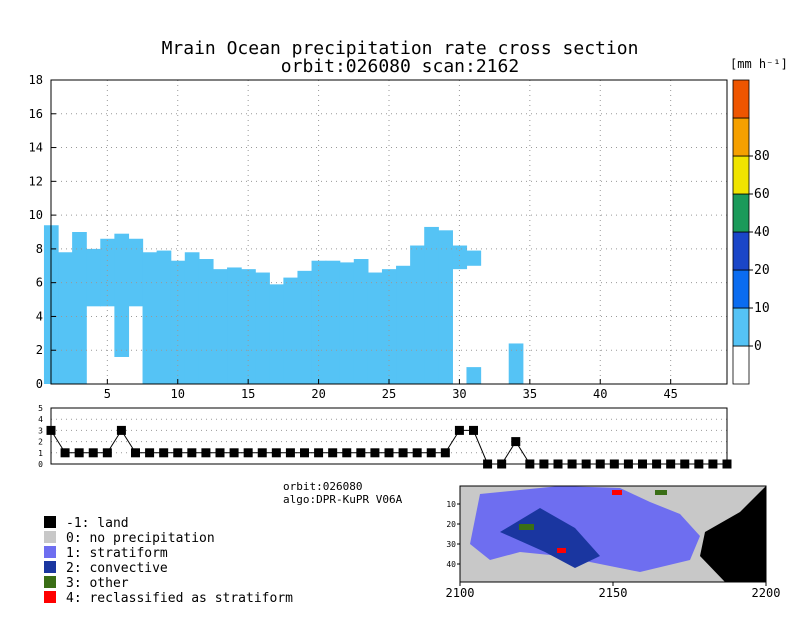 This screenshot has height=622, width=800. What do you see at coordinates (178, 394) in the screenshot?
I see `x-tick-label: 10` at bounding box center [178, 394].